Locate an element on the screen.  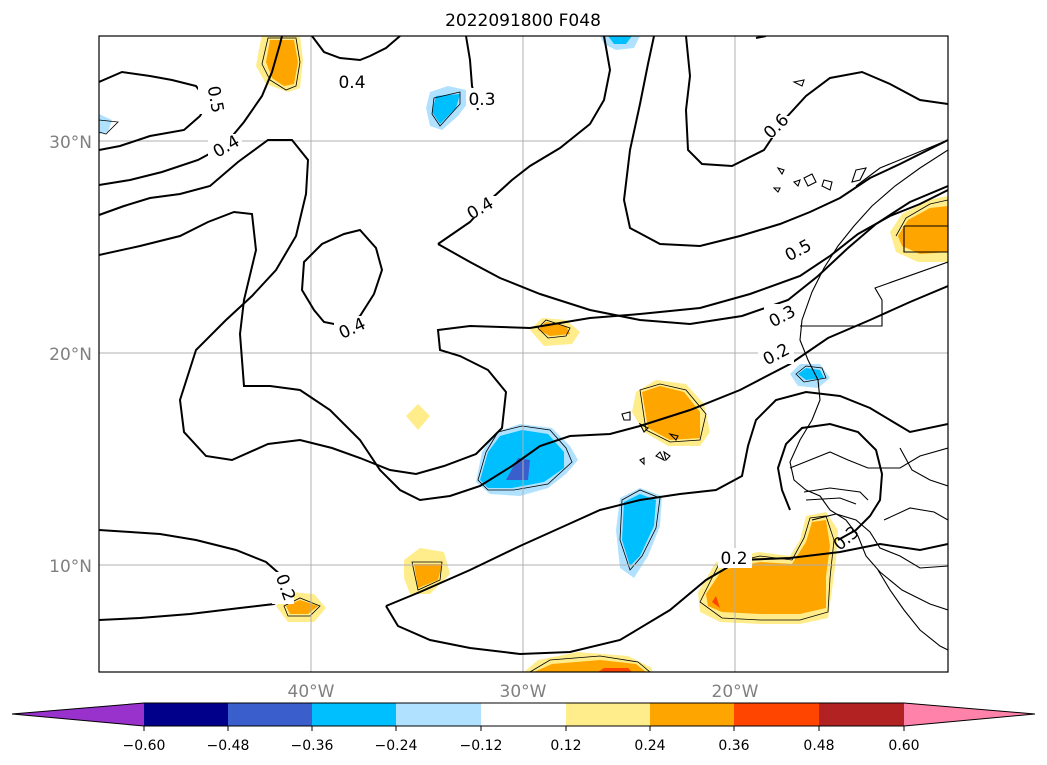
colorbar-ticks is located at coordinates (524, 728).